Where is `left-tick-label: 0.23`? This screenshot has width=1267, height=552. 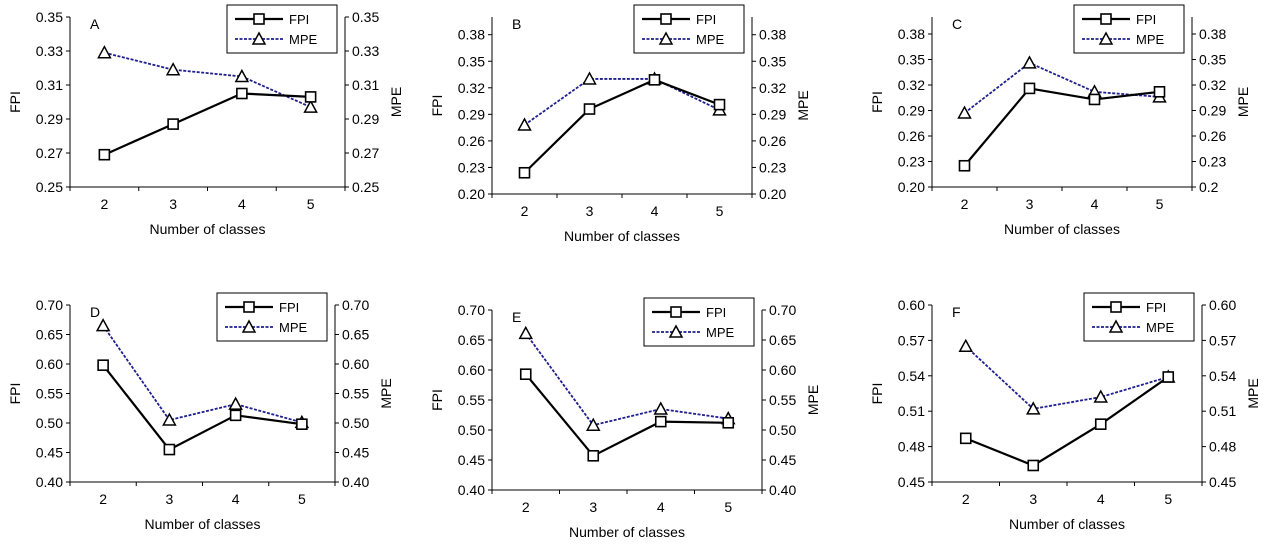
left-tick-label: 0.23 is located at coordinates (911, 162).